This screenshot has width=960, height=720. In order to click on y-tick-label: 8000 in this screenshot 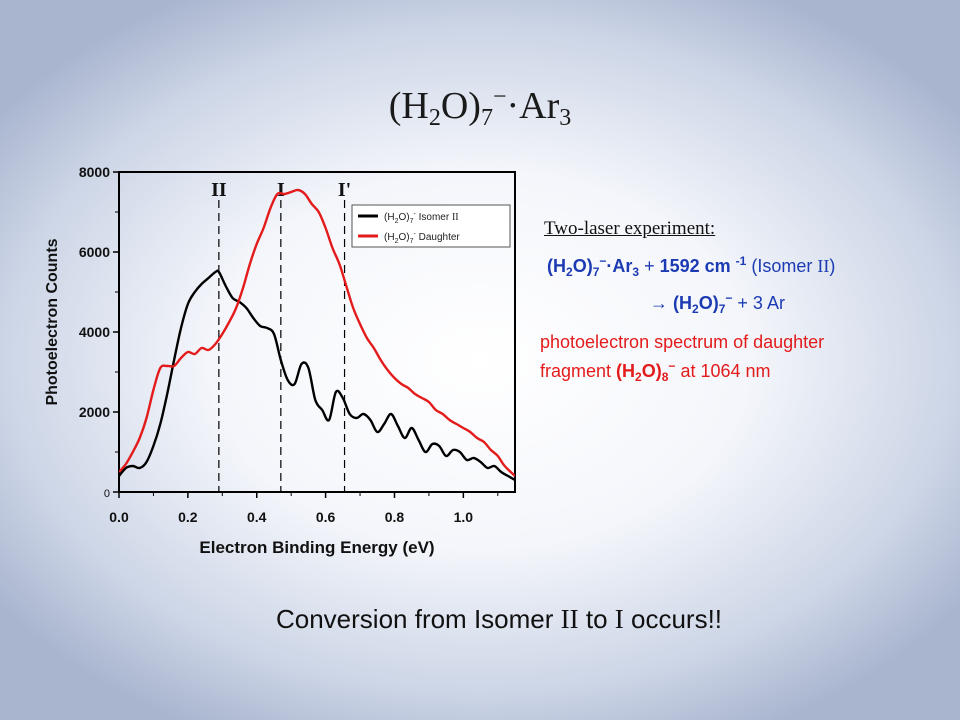, I will do `click(94, 172)`.